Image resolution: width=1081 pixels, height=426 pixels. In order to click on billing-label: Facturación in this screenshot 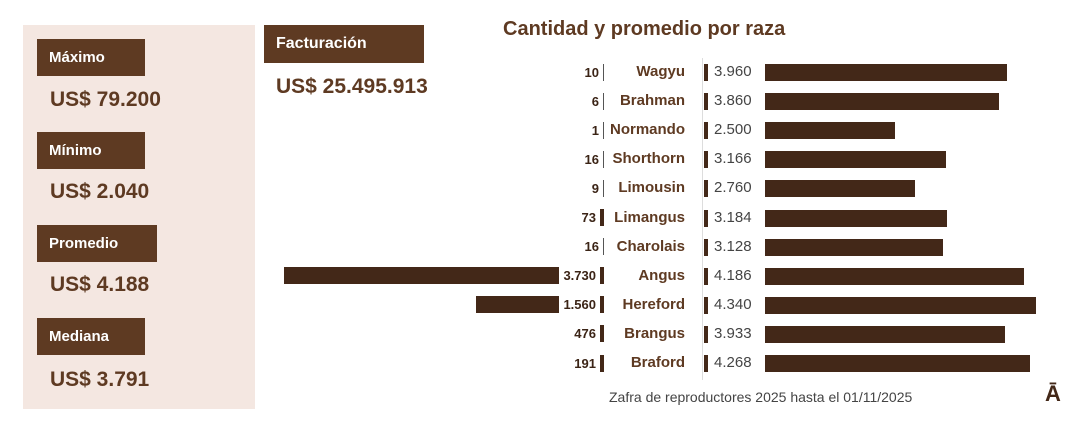, I will do `click(344, 44)`.